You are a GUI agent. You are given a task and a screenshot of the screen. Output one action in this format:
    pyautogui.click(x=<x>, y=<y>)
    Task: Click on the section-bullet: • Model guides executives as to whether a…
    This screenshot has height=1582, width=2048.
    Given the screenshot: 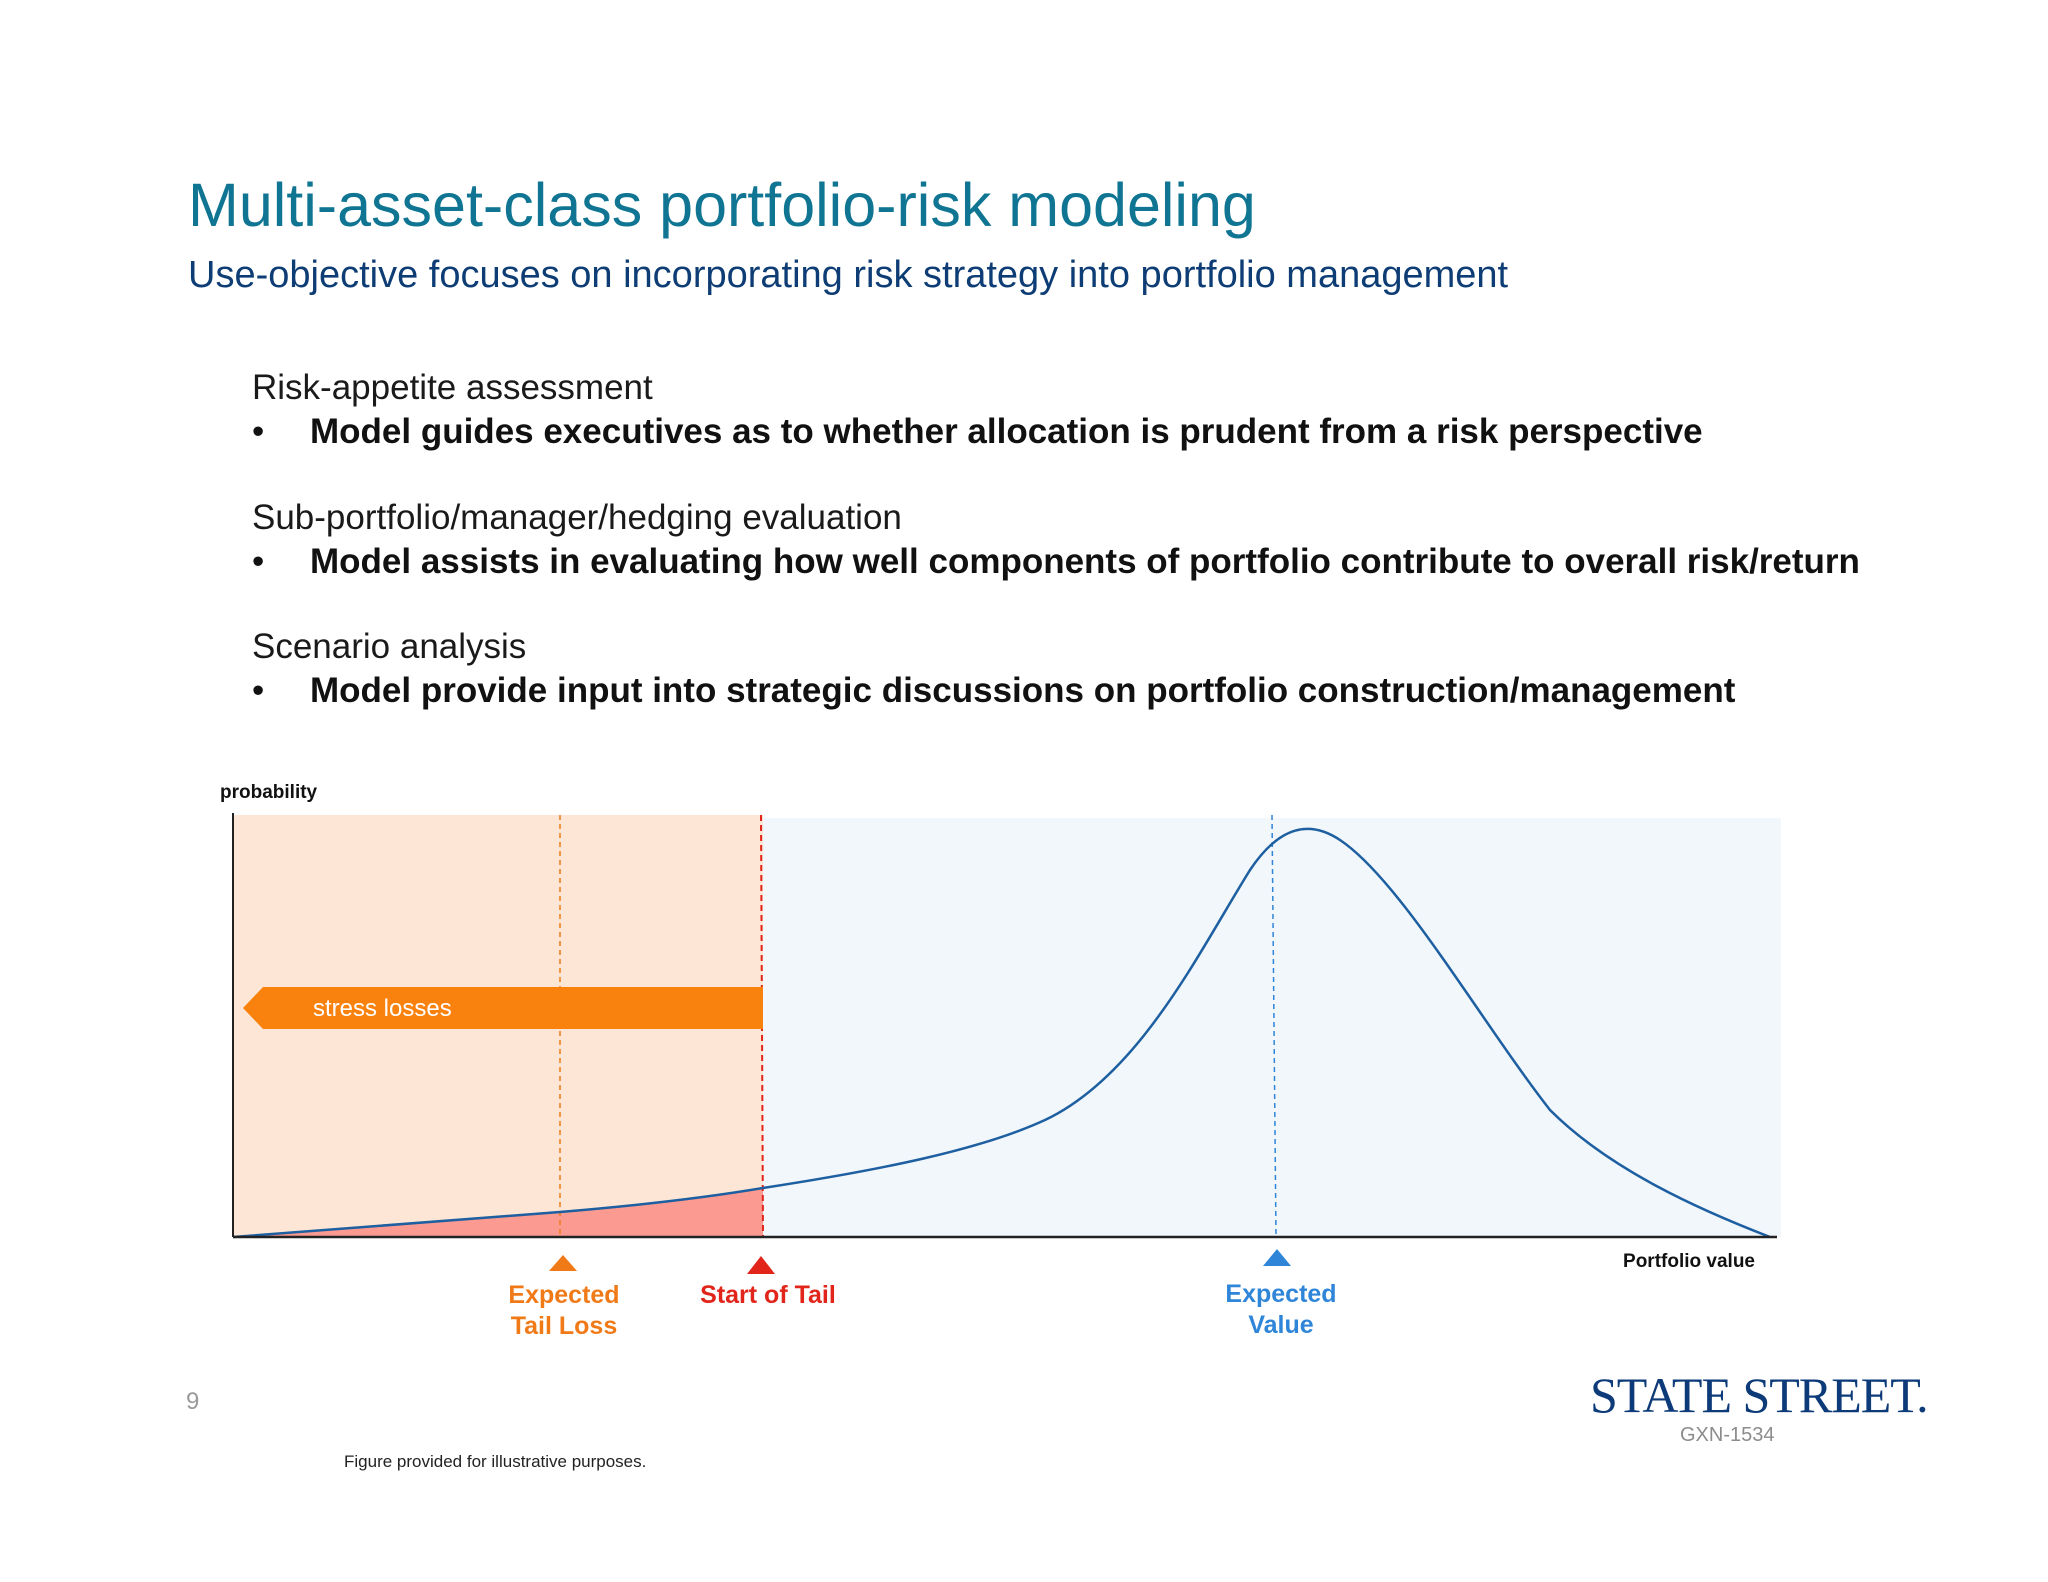 What is the action you would take?
    pyautogui.click(x=1127, y=432)
    